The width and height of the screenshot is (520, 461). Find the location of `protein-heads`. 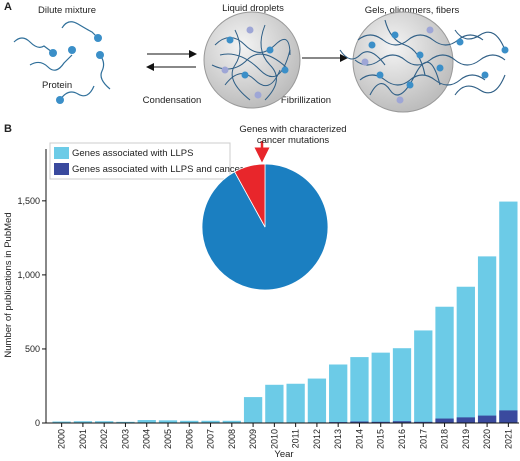

protein-heads is located at coordinates (76, 69).